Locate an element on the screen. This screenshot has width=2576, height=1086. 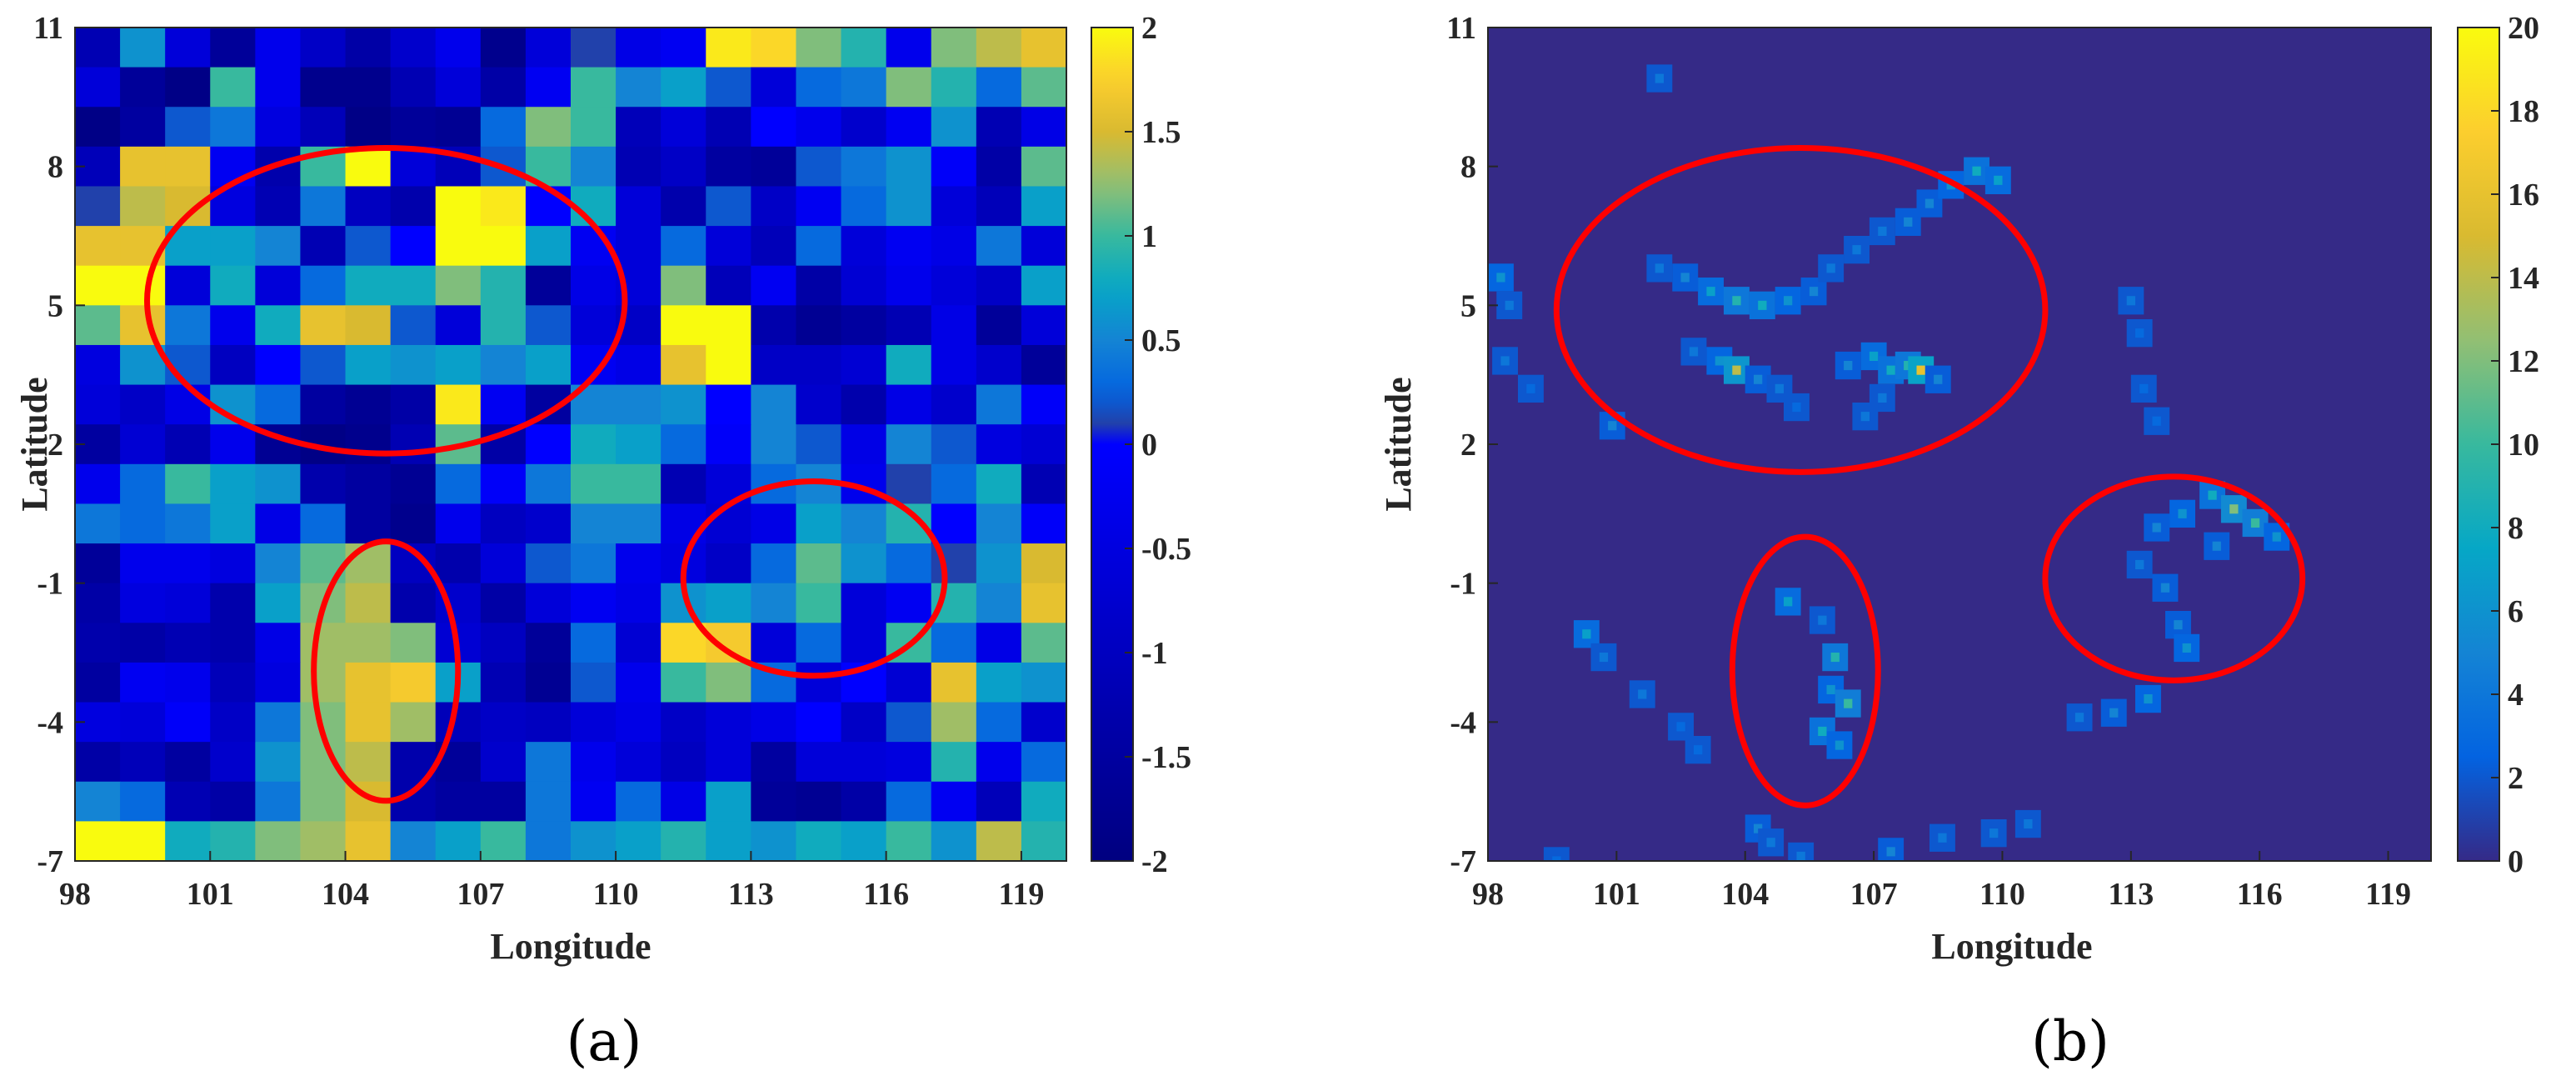
x-tick-label: 110 is located at coordinates (616, 894).